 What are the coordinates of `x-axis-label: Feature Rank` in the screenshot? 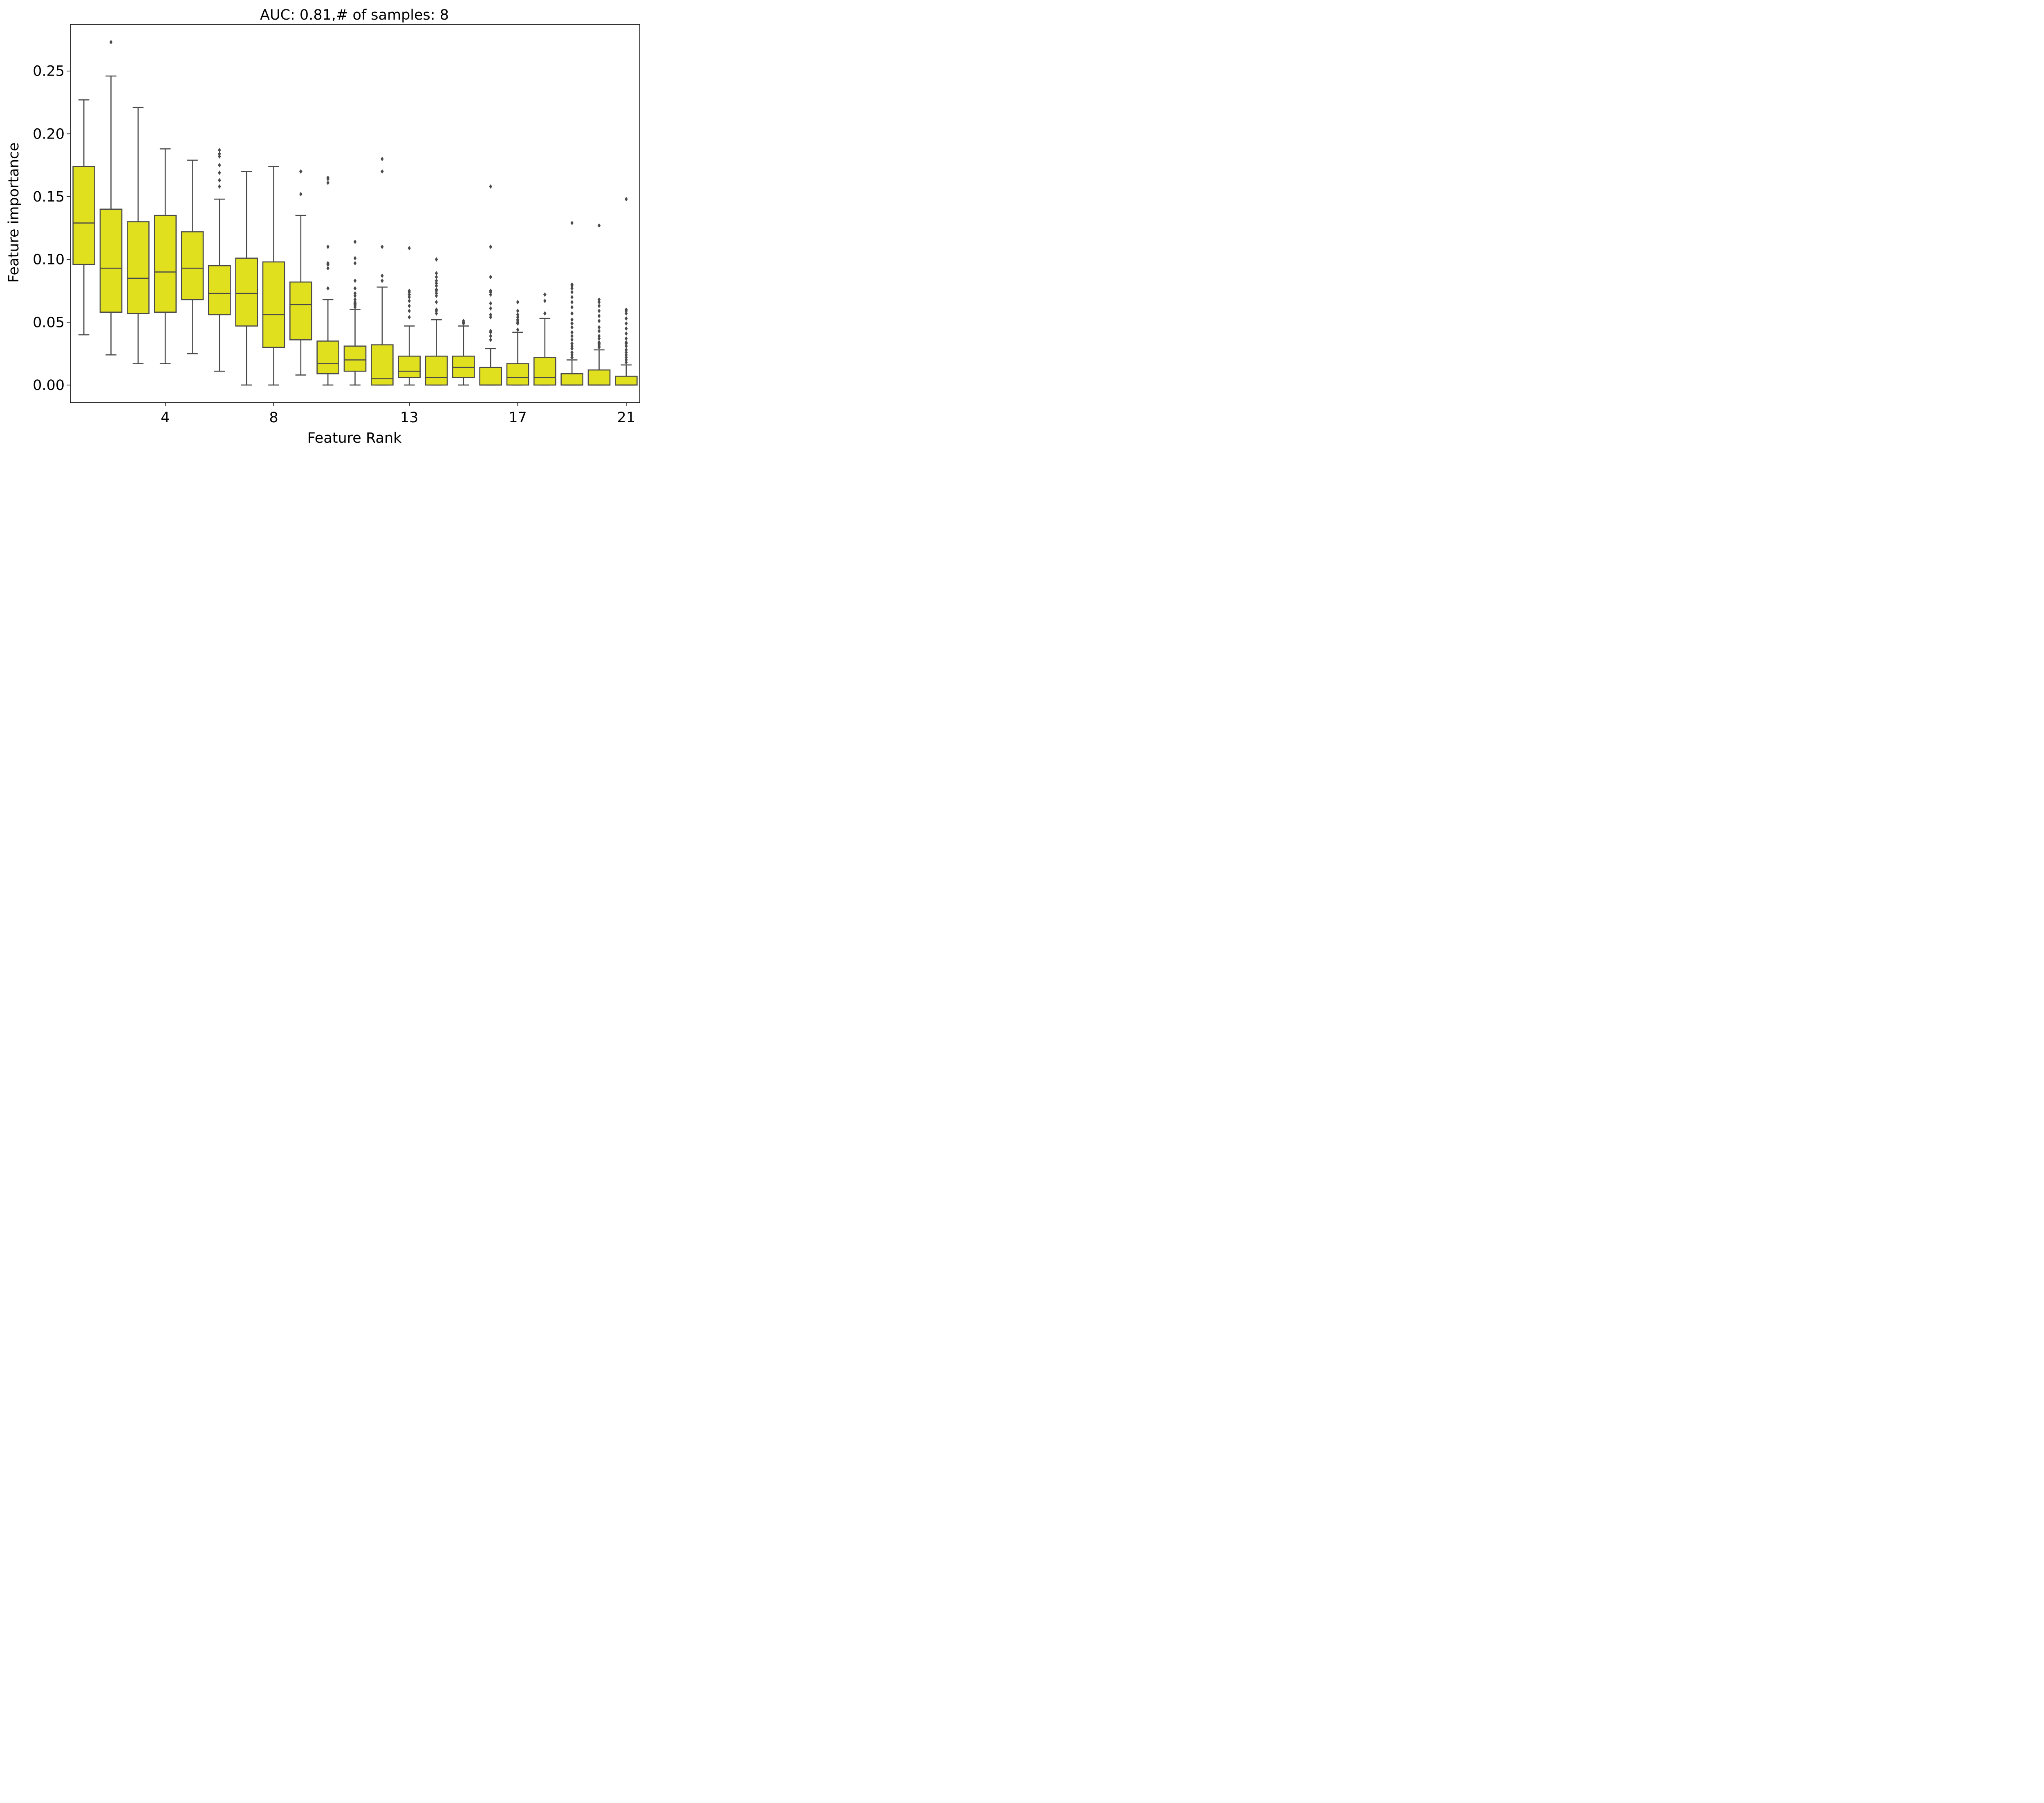 It's located at (355, 438).